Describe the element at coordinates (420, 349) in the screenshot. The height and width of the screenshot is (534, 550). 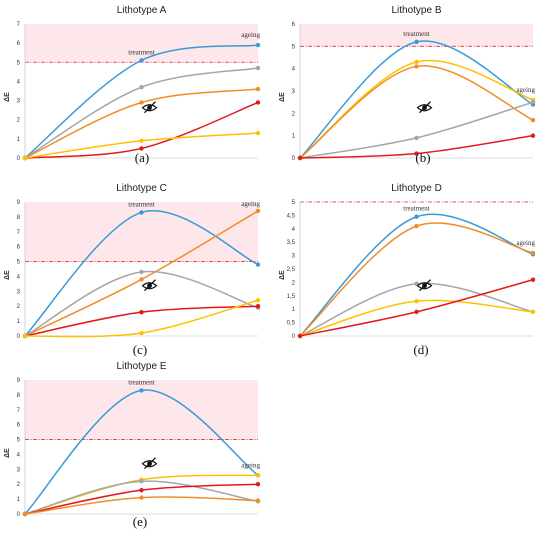
I see `panel-label: (d)` at that location.